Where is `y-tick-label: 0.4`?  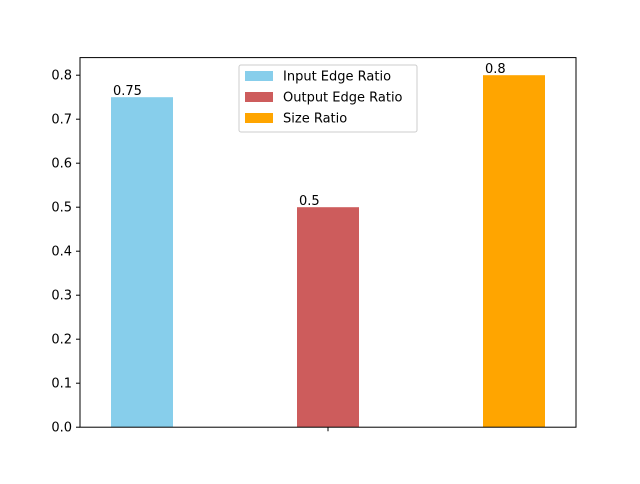 y-tick-label: 0.4 is located at coordinates (61, 252).